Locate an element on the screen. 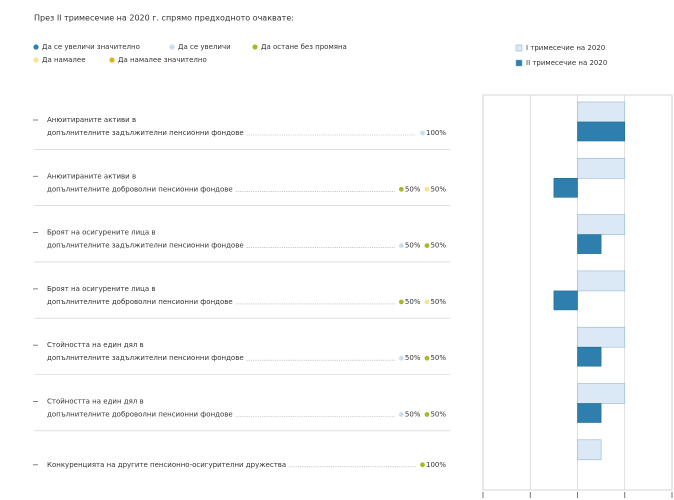 This screenshot has height=500, width=674. legend-label: Да намалее is located at coordinates (64, 60).